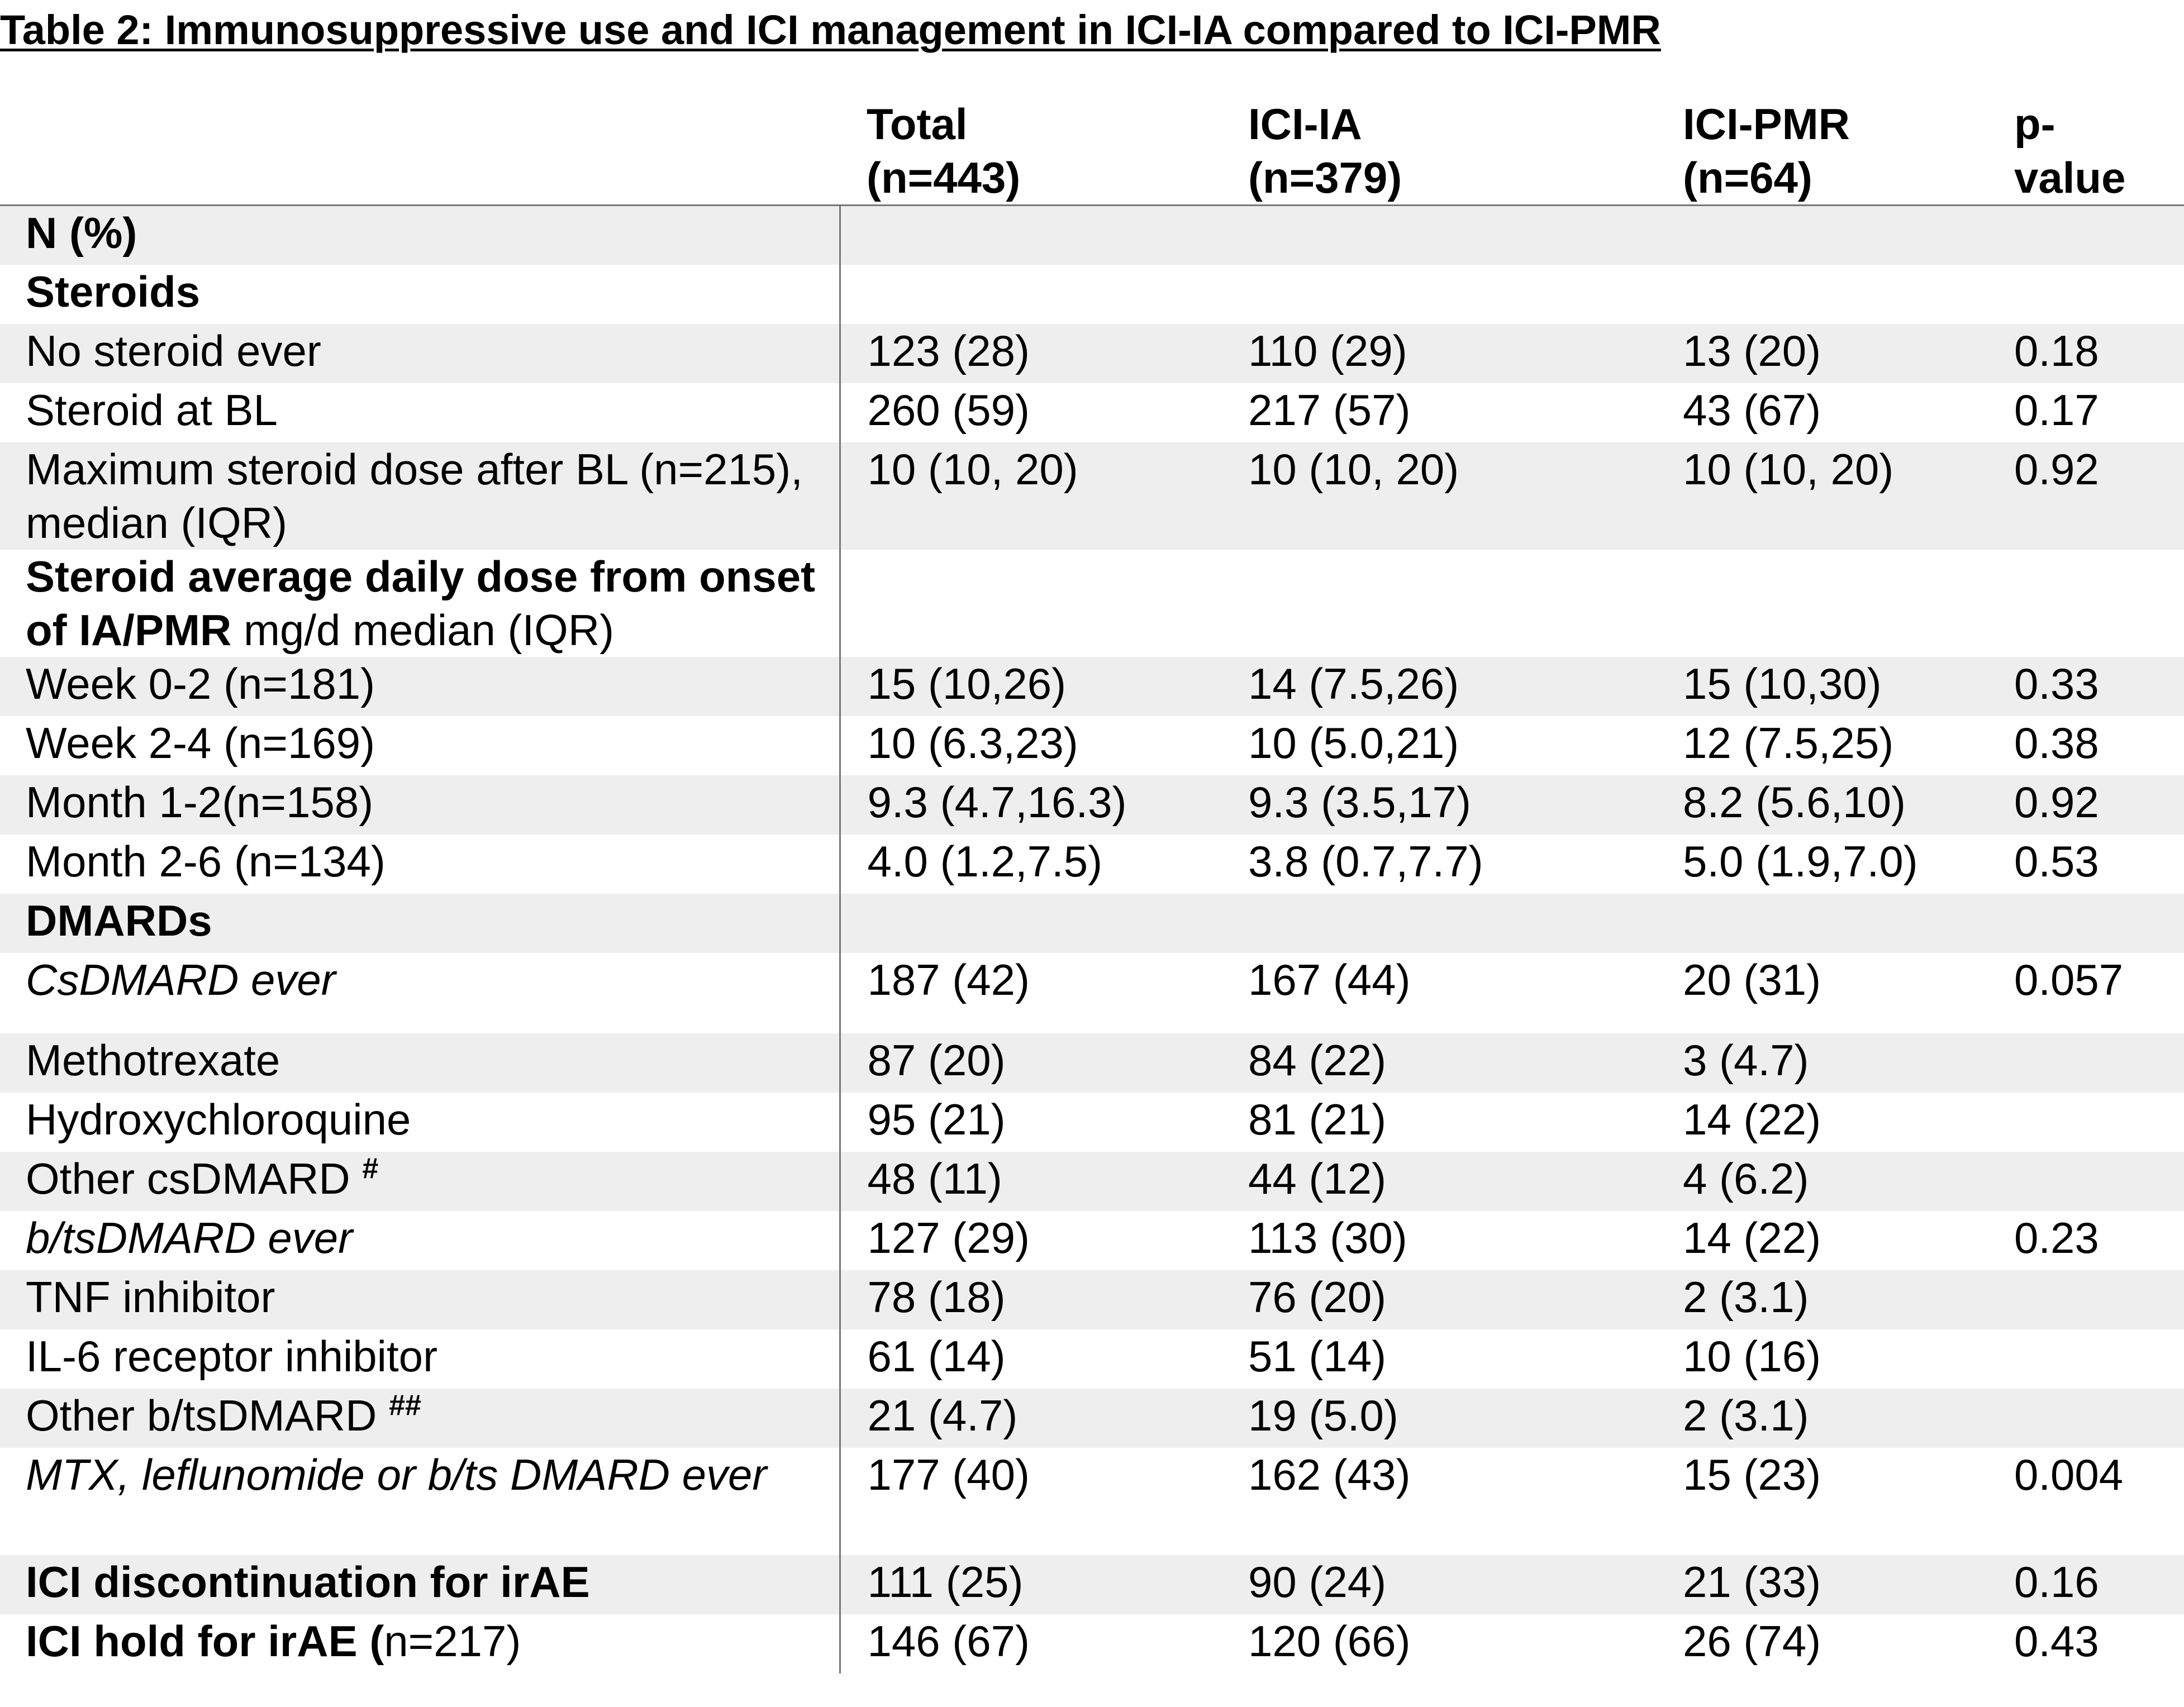  I want to click on cell-total: 48 (11), so click(1044, 1181).